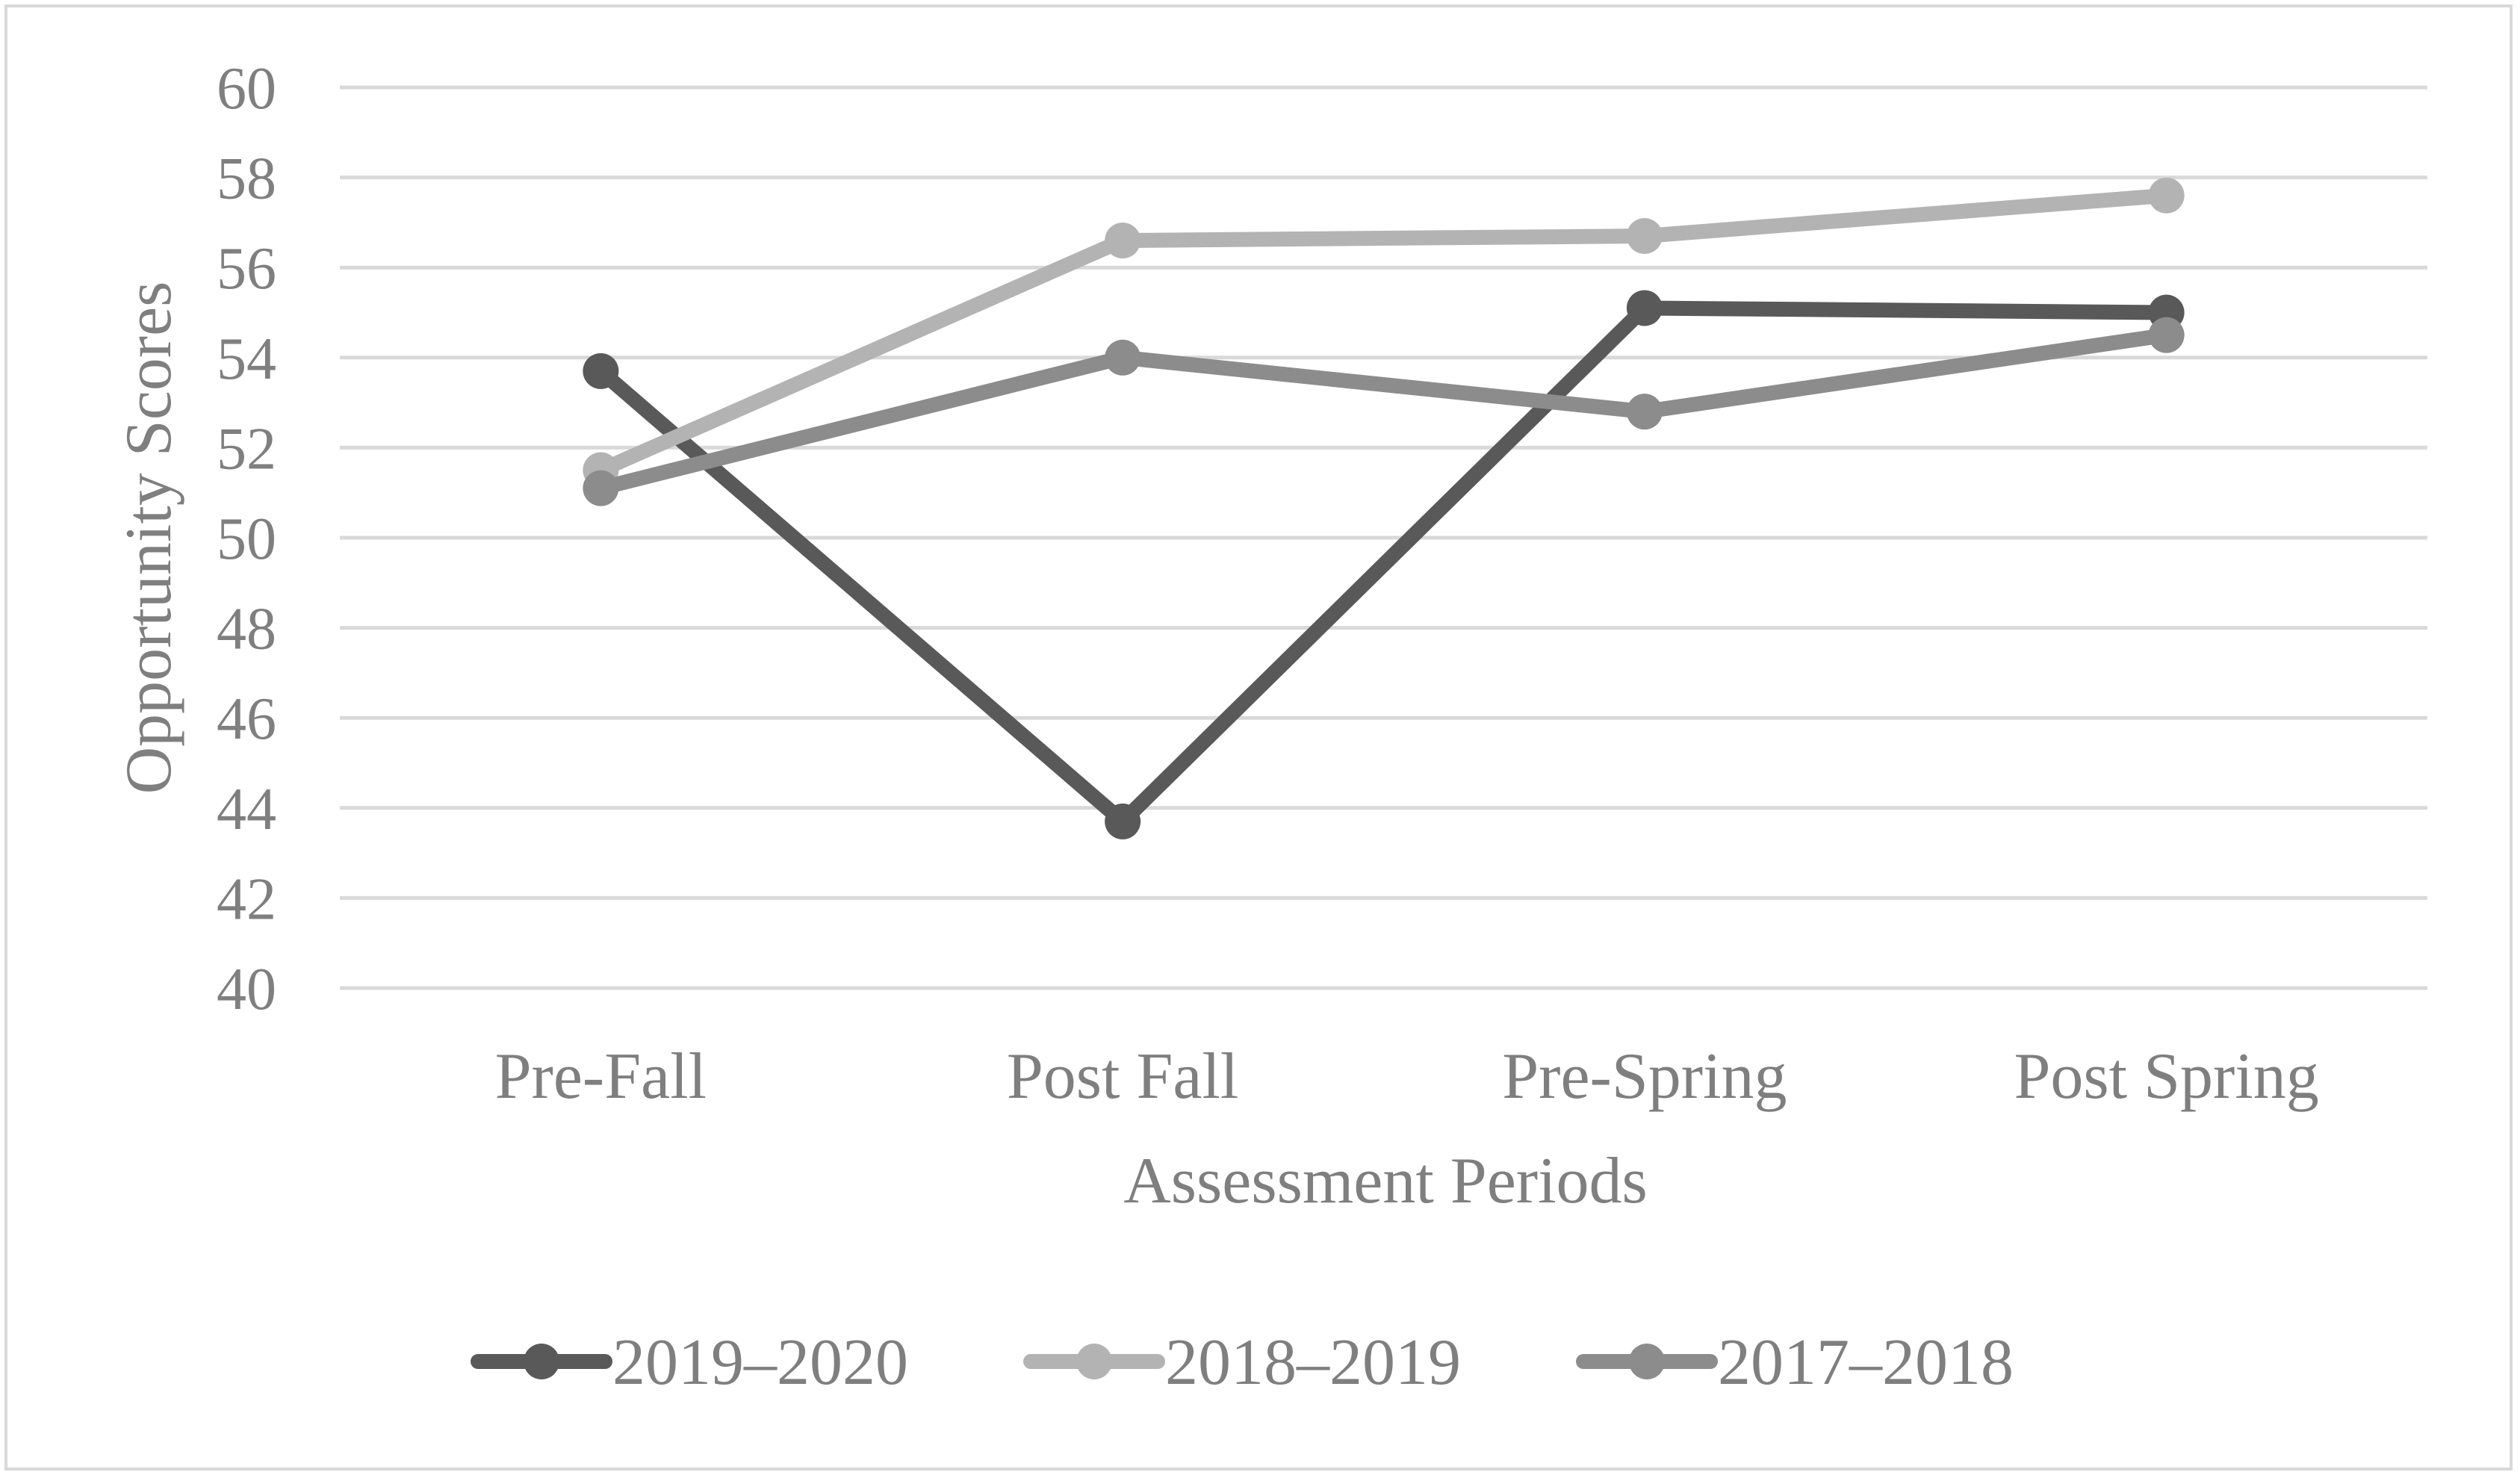 Image resolution: width=2520 pixels, height=1478 pixels. Describe the element at coordinates (246, 89) in the screenshot. I see `y-tick-label: 60` at that location.